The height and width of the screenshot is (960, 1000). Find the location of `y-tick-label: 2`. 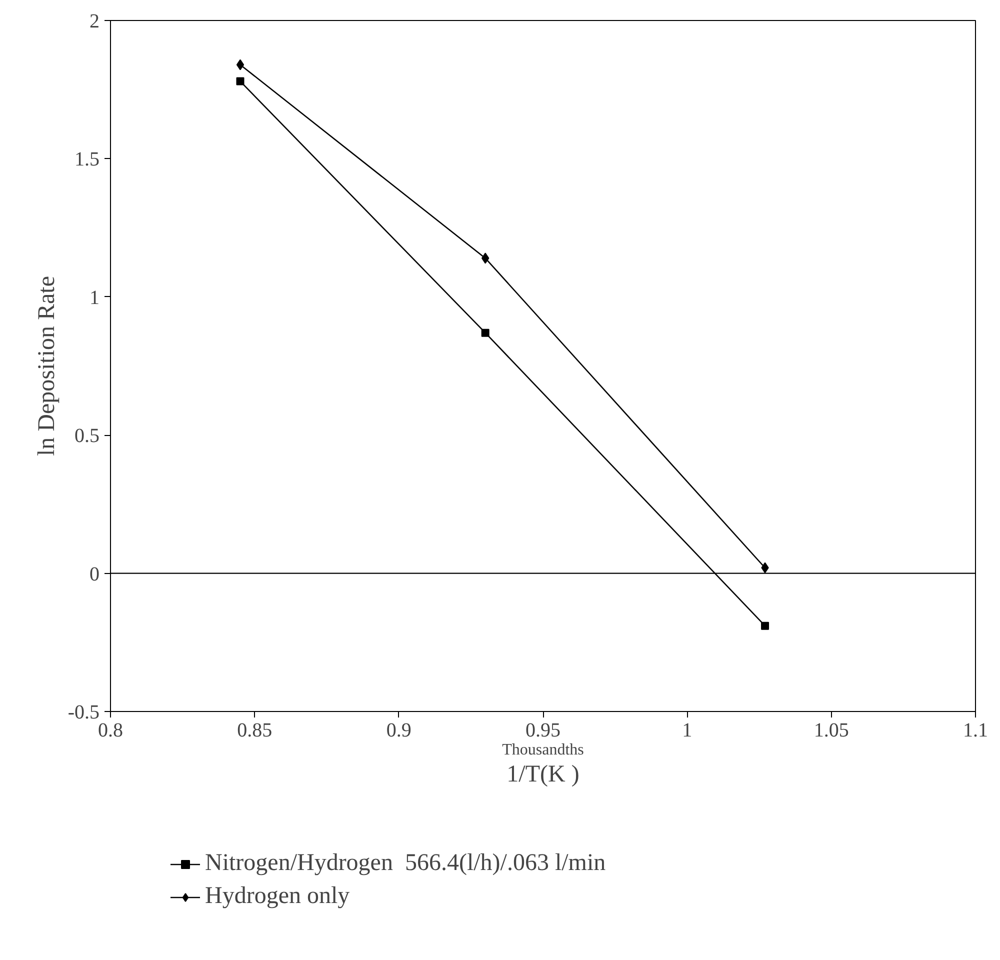

y-tick-label: 2 is located at coordinates (95, 21).